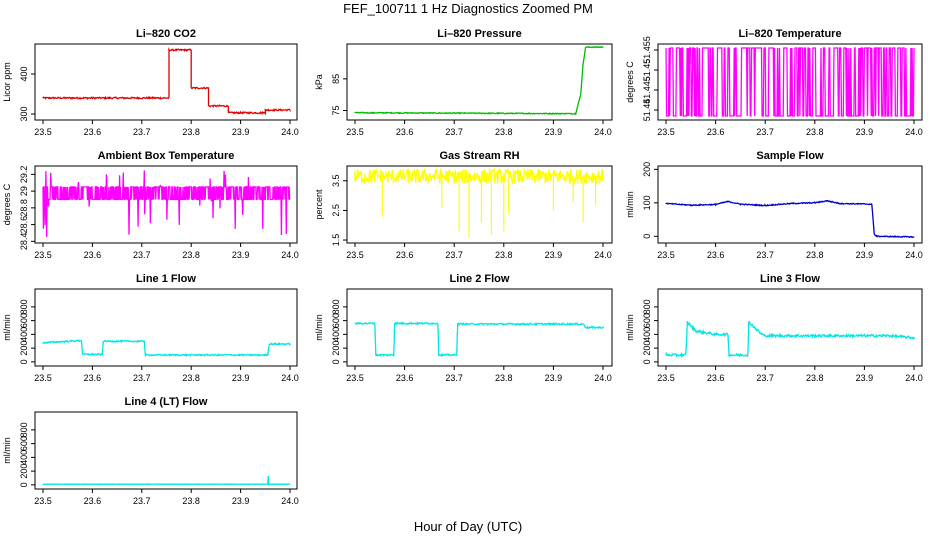 This screenshot has height=545, width=936. Describe the element at coordinates (24, 225) in the screenshot. I see `y-tick-label: 28.6` at that location.